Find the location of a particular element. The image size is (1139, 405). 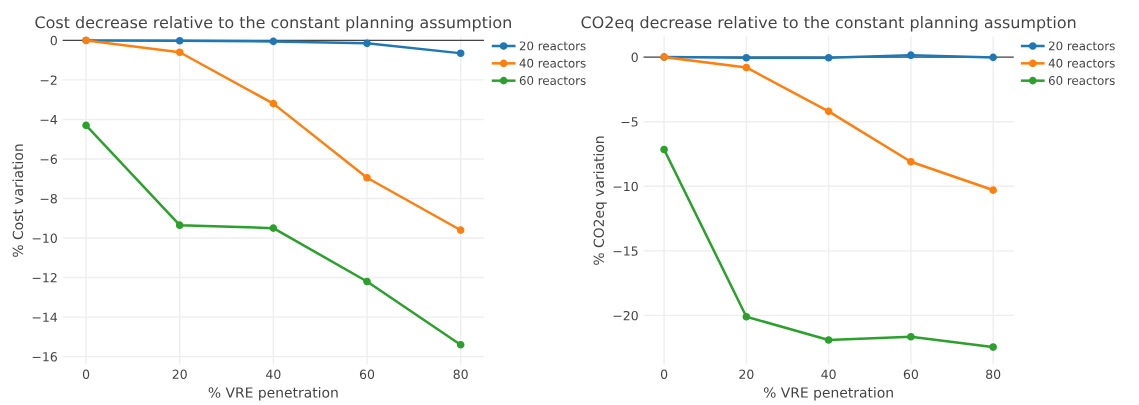

y-tick-label: −8 is located at coordinates (48, 198).